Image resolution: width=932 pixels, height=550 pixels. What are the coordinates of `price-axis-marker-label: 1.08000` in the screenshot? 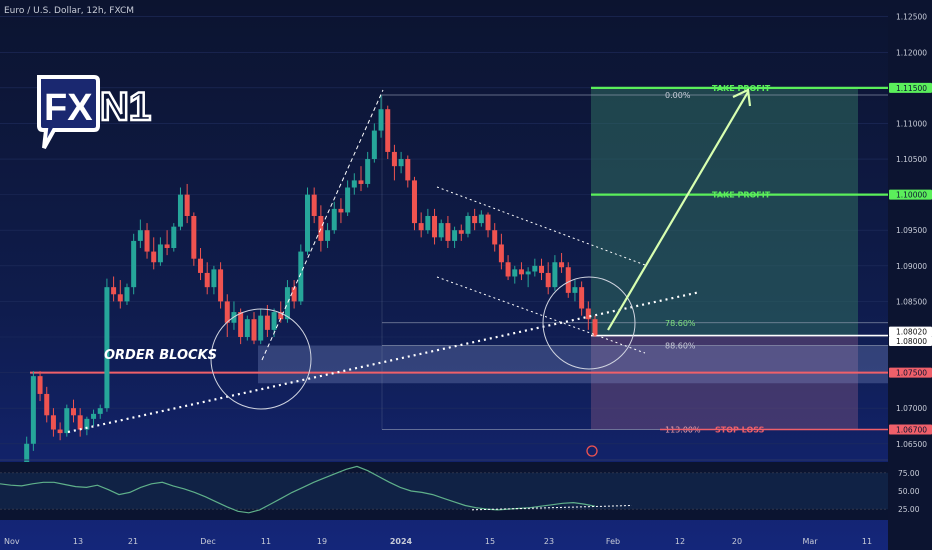 It's located at (911, 341).